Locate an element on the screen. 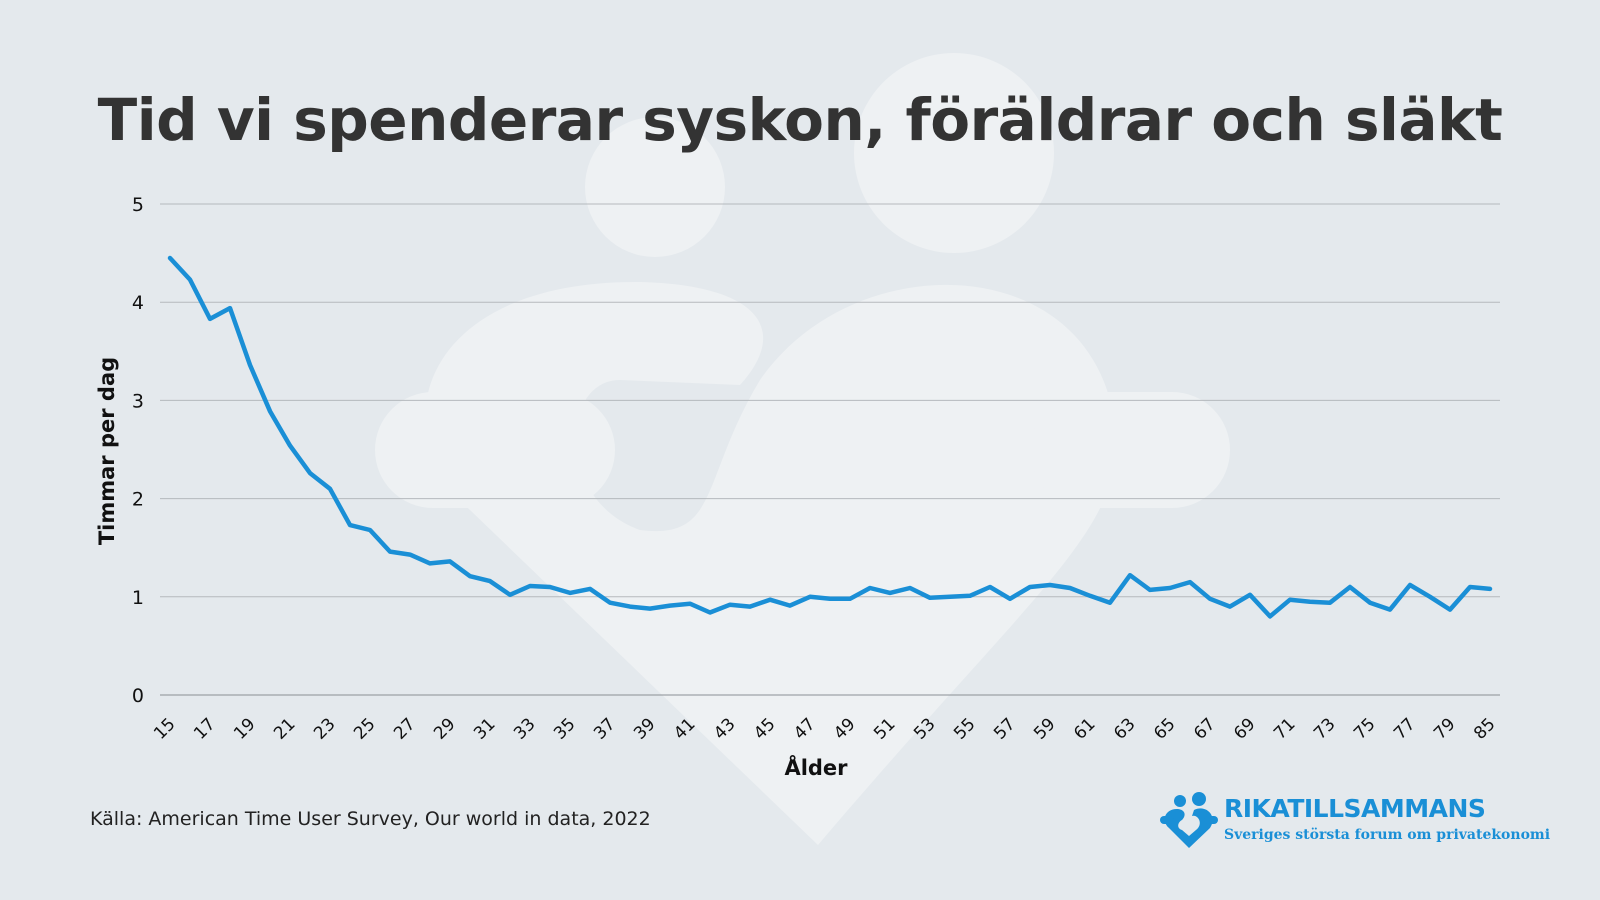  y-tick-label: 3 is located at coordinates (138, 401).